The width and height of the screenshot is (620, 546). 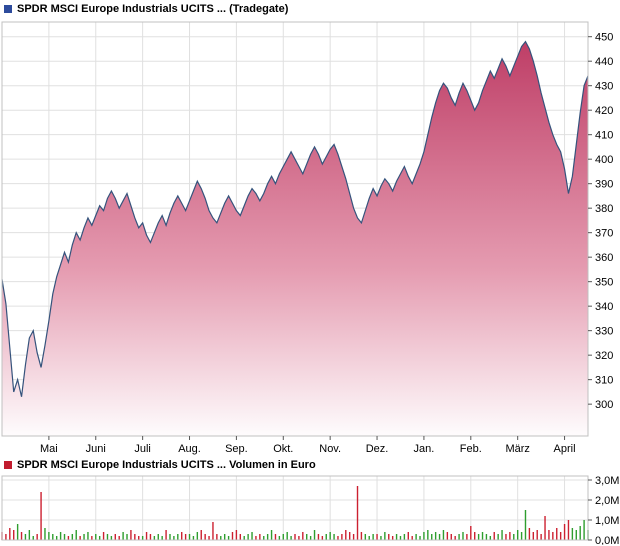 What do you see at coordinates (236, 449) in the screenshot?
I see `month-label: Sep.` at bounding box center [236, 449].